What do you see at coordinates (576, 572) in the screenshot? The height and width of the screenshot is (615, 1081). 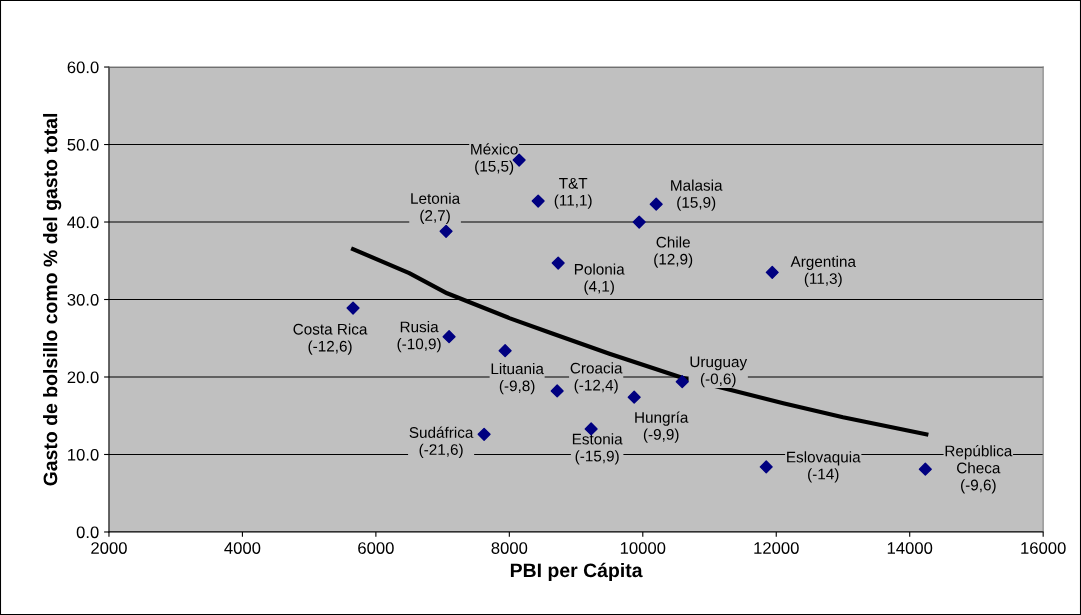 I see `x-axis-title: PBI per Cápita` at bounding box center [576, 572].